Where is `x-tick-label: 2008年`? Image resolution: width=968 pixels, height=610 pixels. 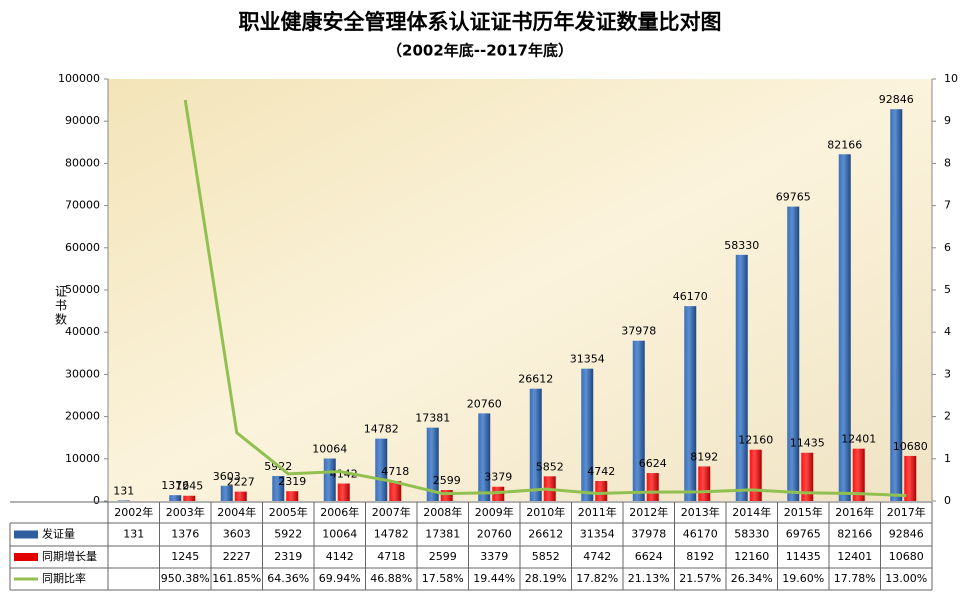
x-tick-label: 2008年 is located at coordinates (442, 512).